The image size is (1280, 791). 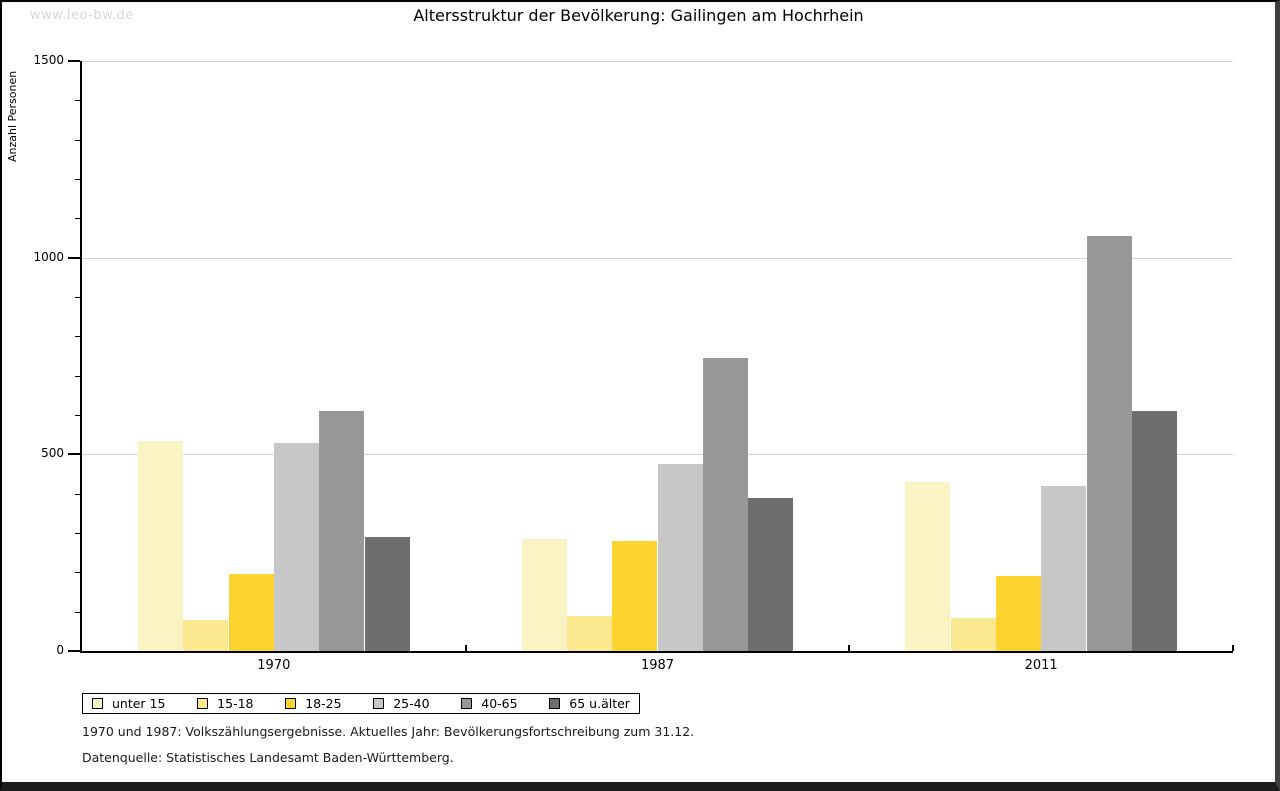 I want to click on legend-item: 15-18, so click(x=225, y=703).